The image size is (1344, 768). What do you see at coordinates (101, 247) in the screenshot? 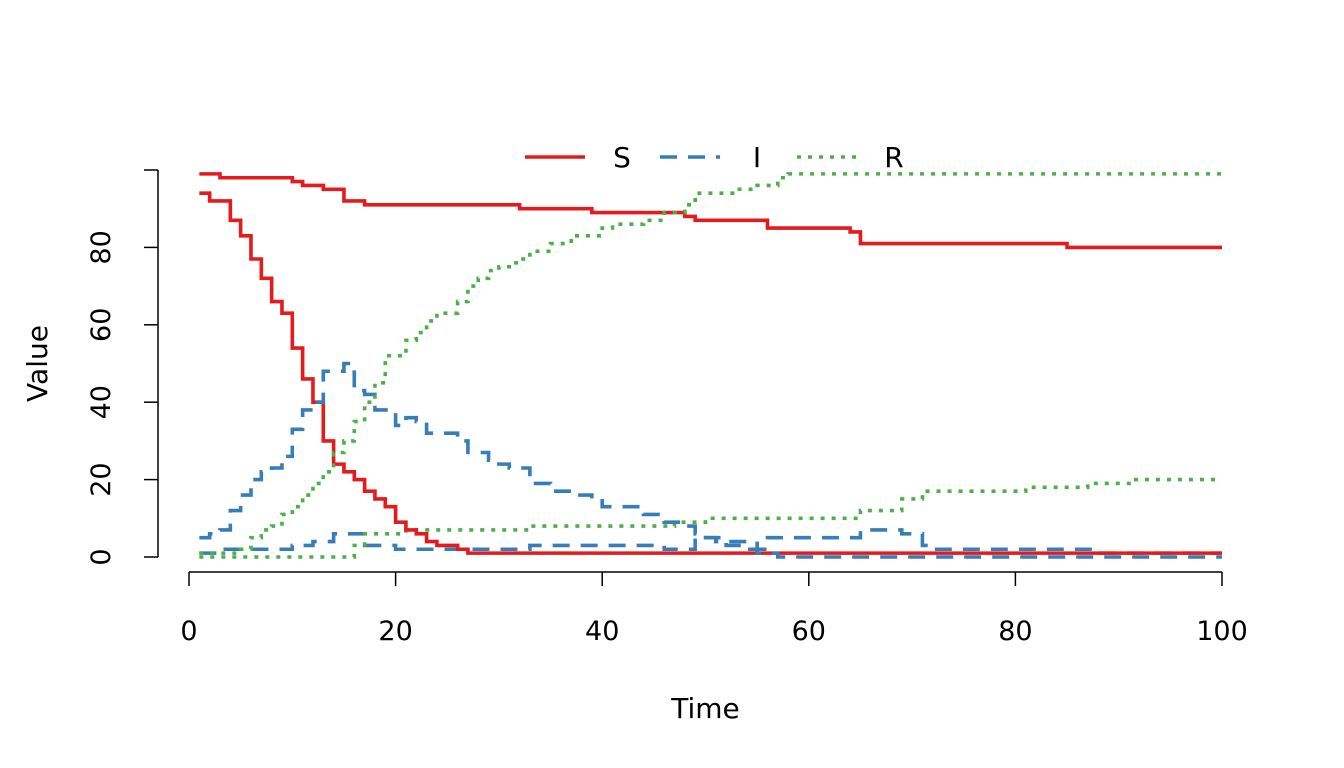
I see `y-tick-label: 80` at bounding box center [101, 247].